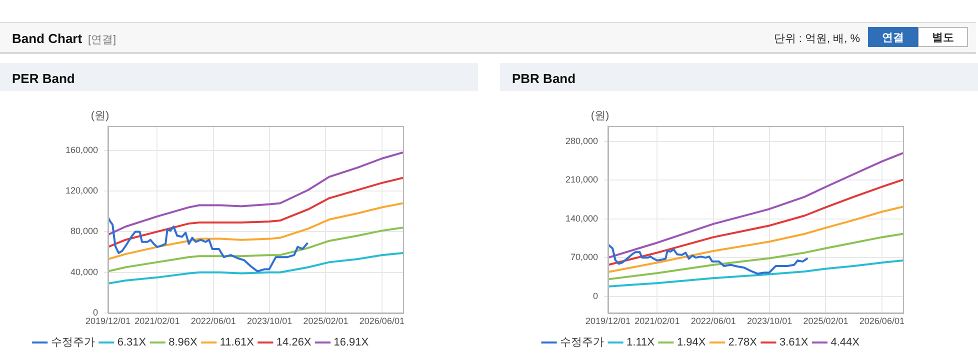 This screenshot has height=362, width=978. What do you see at coordinates (183, 342) in the screenshot?
I see `legend-label: 8.96X` at bounding box center [183, 342].